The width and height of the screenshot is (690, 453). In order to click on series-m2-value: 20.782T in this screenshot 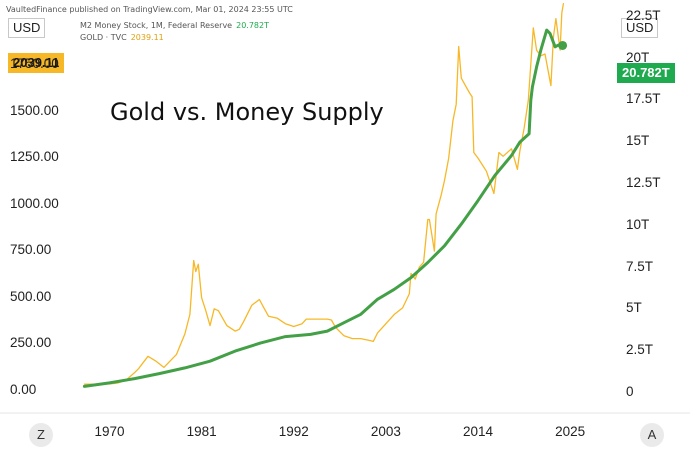, I will do `click(252, 25)`.